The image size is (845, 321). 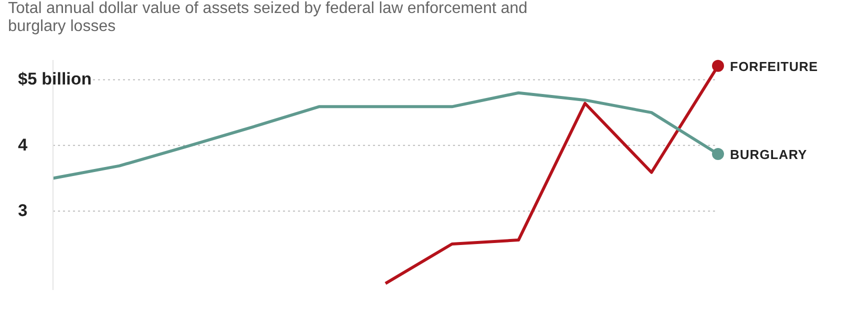 What do you see at coordinates (268, 18) in the screenshot?
I see `chart-title: Total annual dollar value of assets seized by federal law enforcement and burglary losses` at bounding box center [268, 18].